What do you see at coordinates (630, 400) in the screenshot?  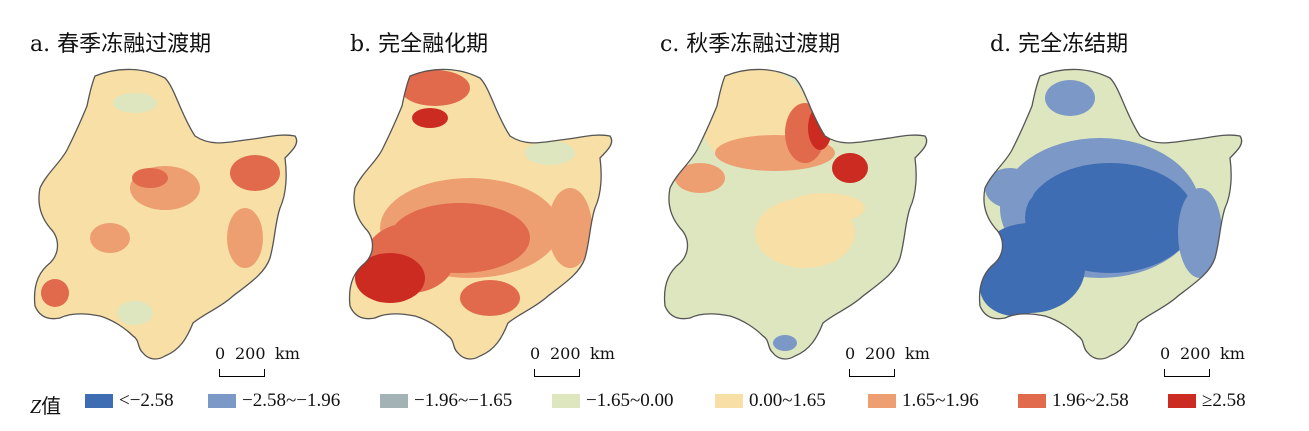 I see `legend-label: −1.65~0.00` at bounding box center [630, 400].